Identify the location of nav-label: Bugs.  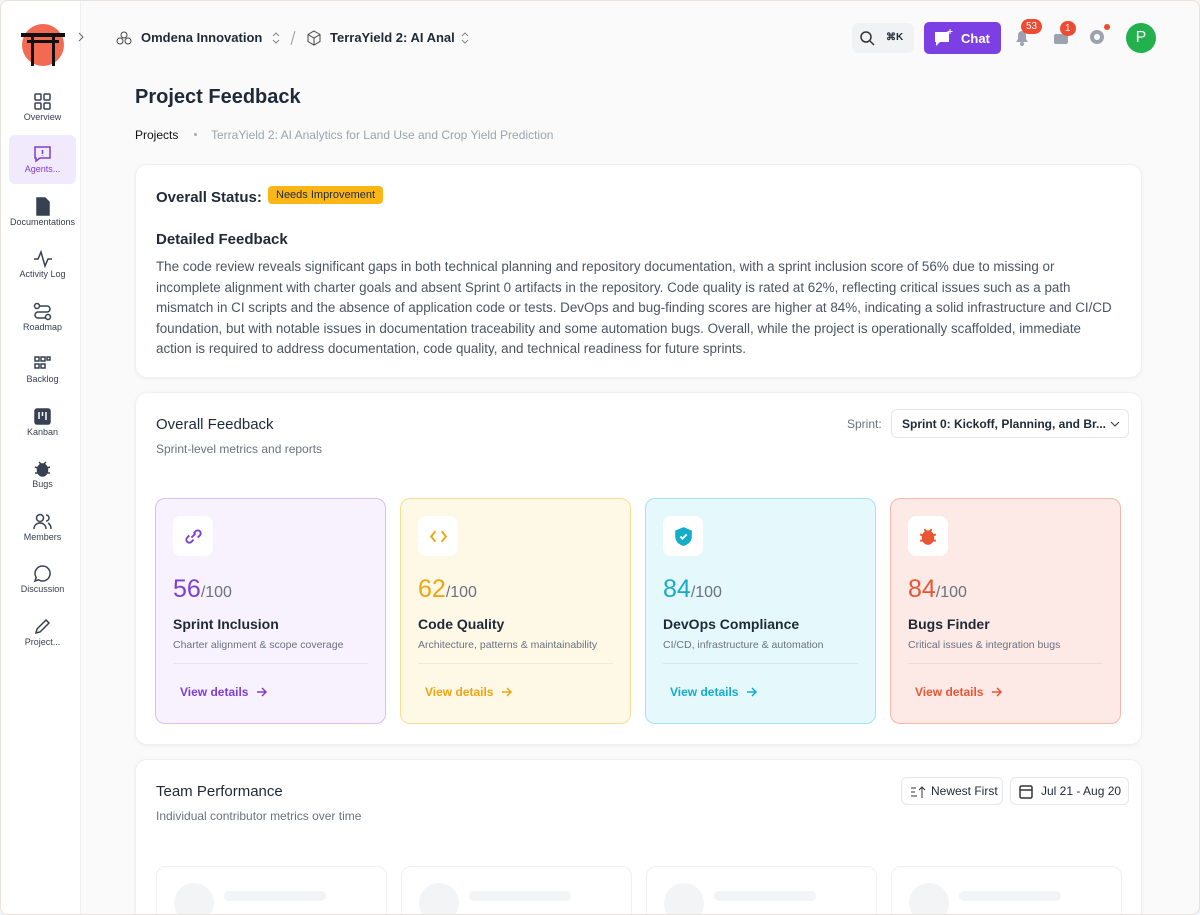
(42, 484).